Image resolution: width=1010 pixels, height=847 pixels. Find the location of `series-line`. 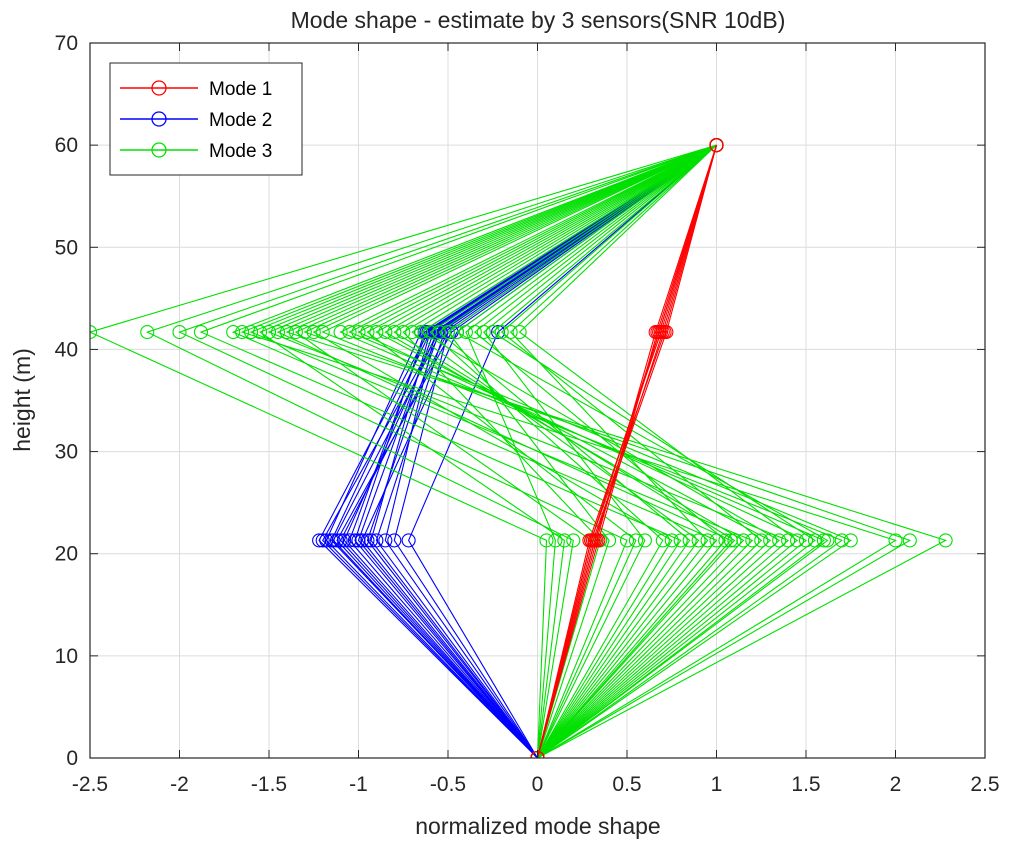

series-line is located at coordinates (627, 451).